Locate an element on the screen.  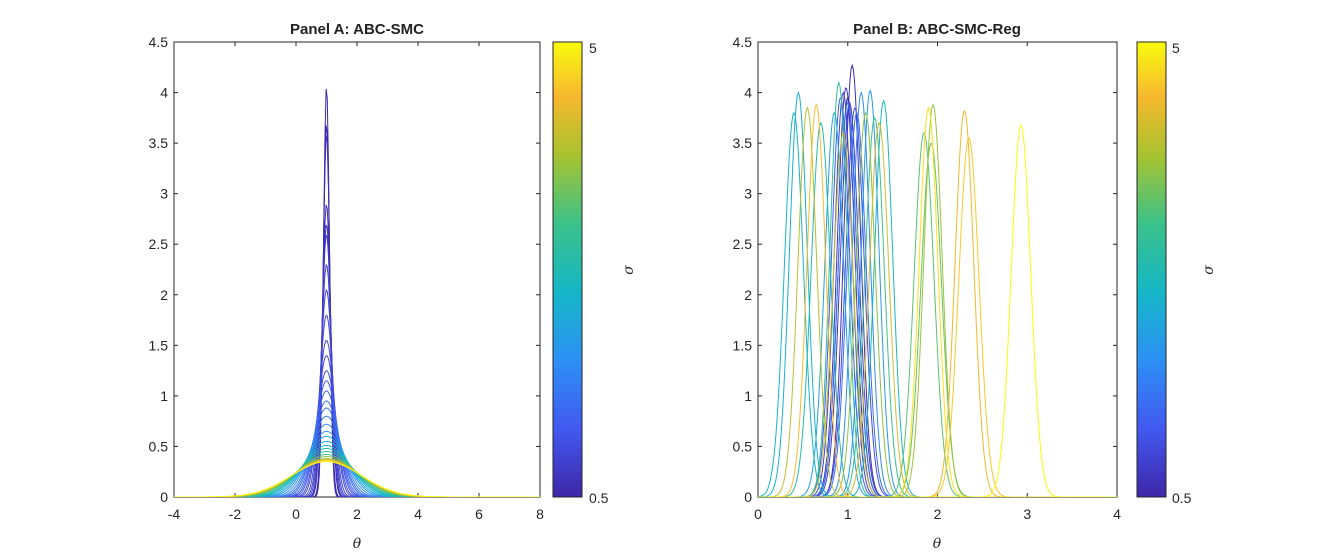
panel-a-ytick-label: 0.5 is located at coordinates (159, 446).